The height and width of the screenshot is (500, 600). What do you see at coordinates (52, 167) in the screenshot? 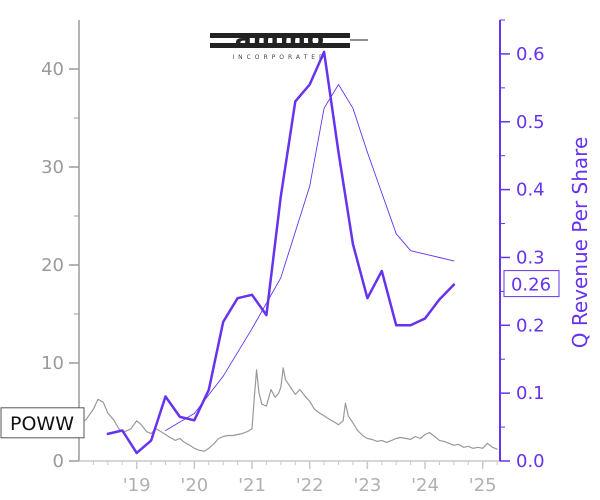
I see `left-axis-tick-label: 30` at bounding box center [52, 167].